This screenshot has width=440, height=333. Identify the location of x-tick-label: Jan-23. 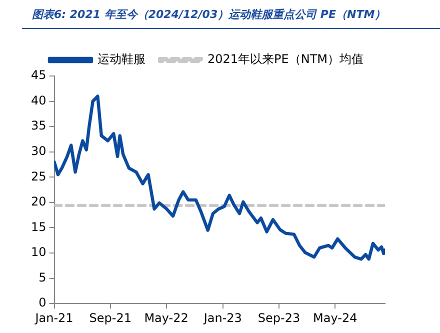
(222, 317).